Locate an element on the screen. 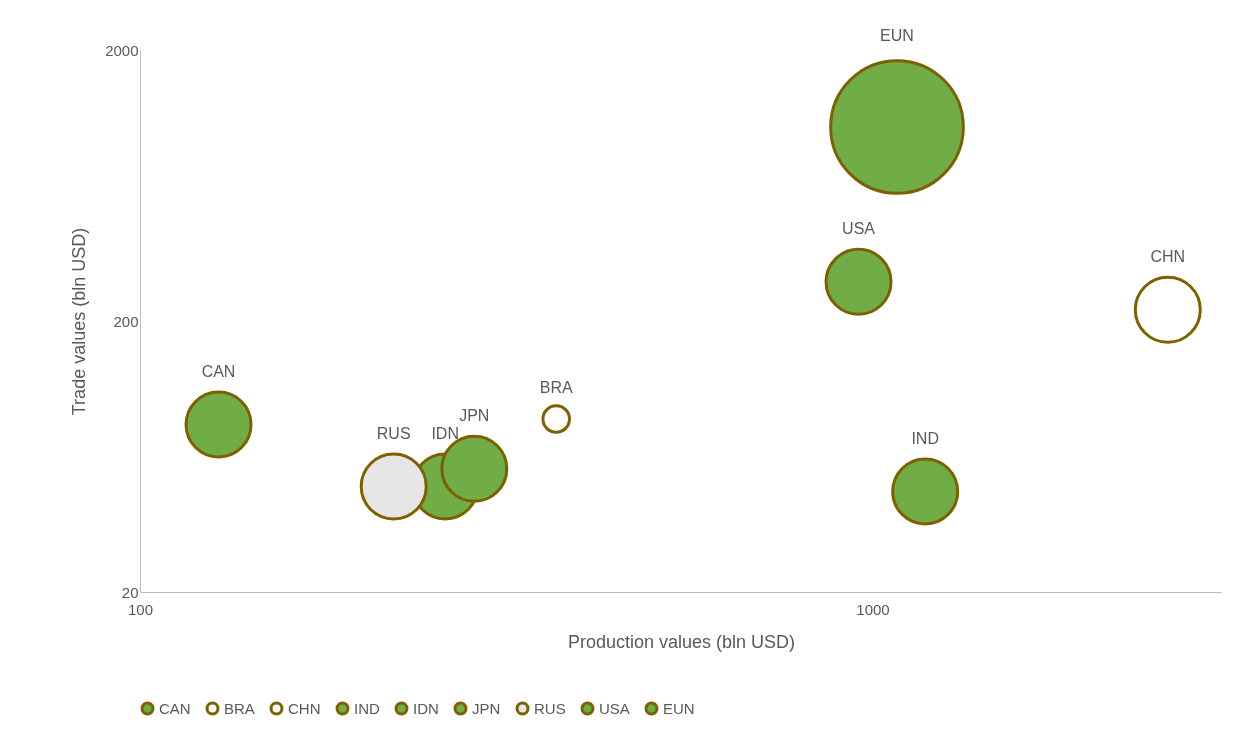 The height and width of the screenshot is (733, 1242). y-tick-label: 2000 is located at coordinates (122, 50).